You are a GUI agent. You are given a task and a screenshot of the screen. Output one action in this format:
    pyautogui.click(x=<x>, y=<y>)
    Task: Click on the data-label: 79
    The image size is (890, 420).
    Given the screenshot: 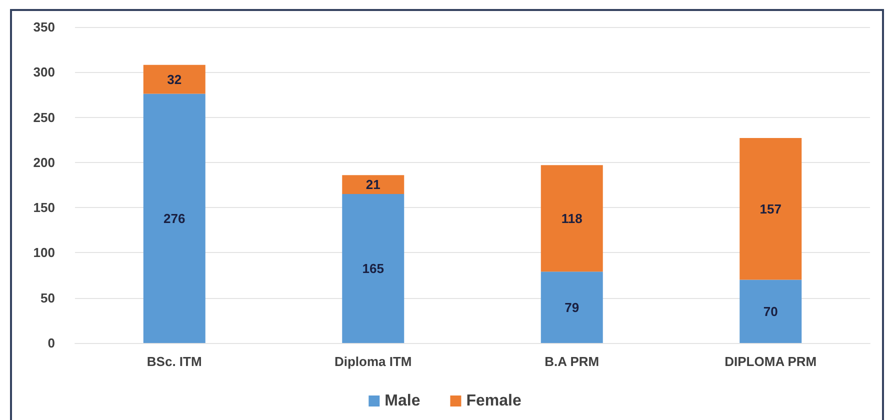 What is the action you would take?
    pyautogui.click(x=572, y=307)
    